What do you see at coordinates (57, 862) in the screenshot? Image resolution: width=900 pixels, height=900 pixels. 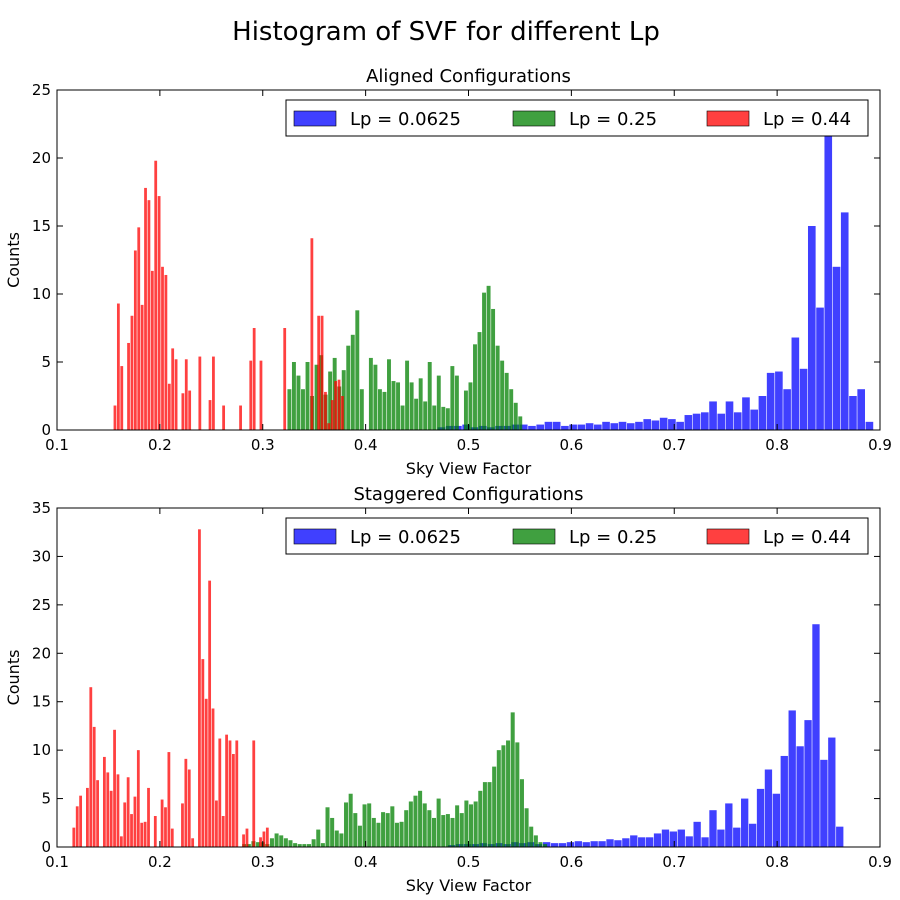 I see `x-tick-label: 0.1` at bounding box center [57, 862].